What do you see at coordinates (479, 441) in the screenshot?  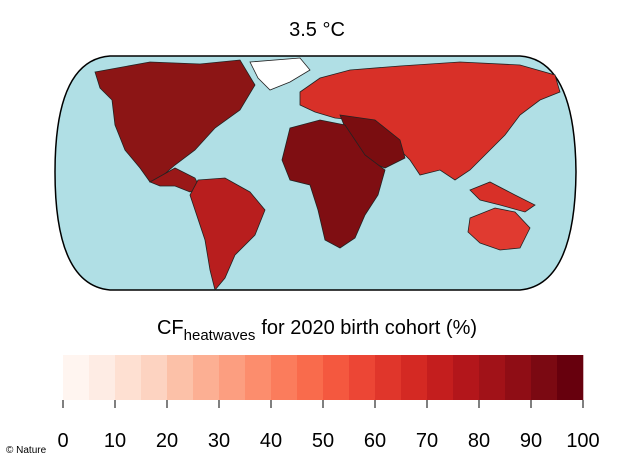 I see `tick-label: 80` at bounding box center [479, 441].